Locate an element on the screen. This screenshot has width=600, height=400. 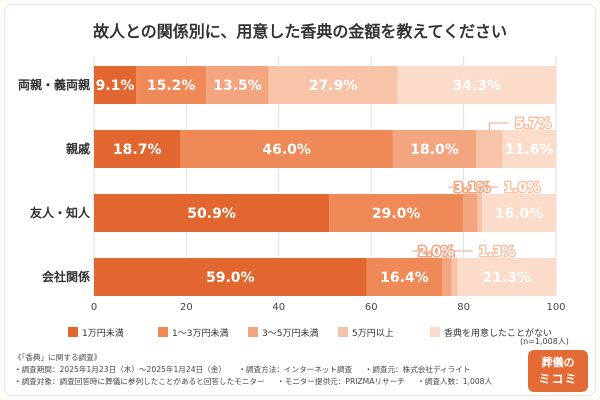
data-label: 9.1% is located at coordinates (115, 86).